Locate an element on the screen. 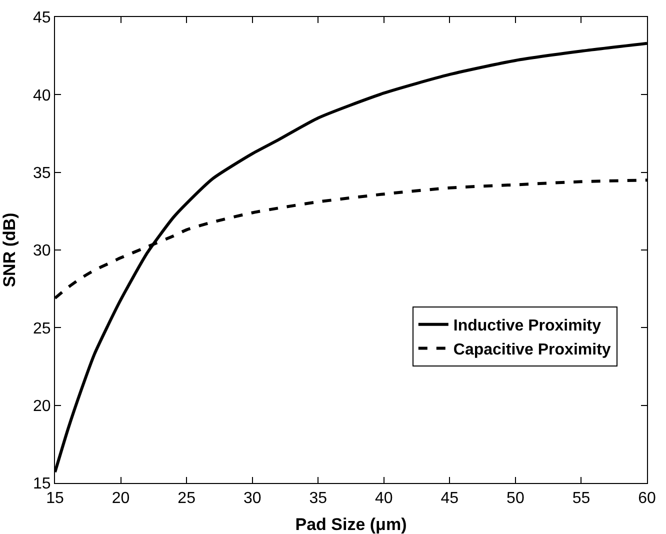 The image size is (666, 534). legend-label: Capacitive Proximity is located at coordinates (532, 349).